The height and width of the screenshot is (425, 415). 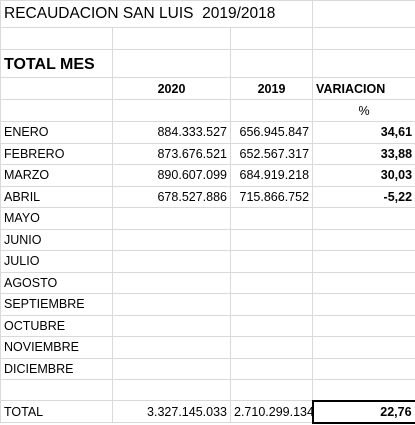 I want to click on row: NOVIEMBRE, so click(x=207, y=347).